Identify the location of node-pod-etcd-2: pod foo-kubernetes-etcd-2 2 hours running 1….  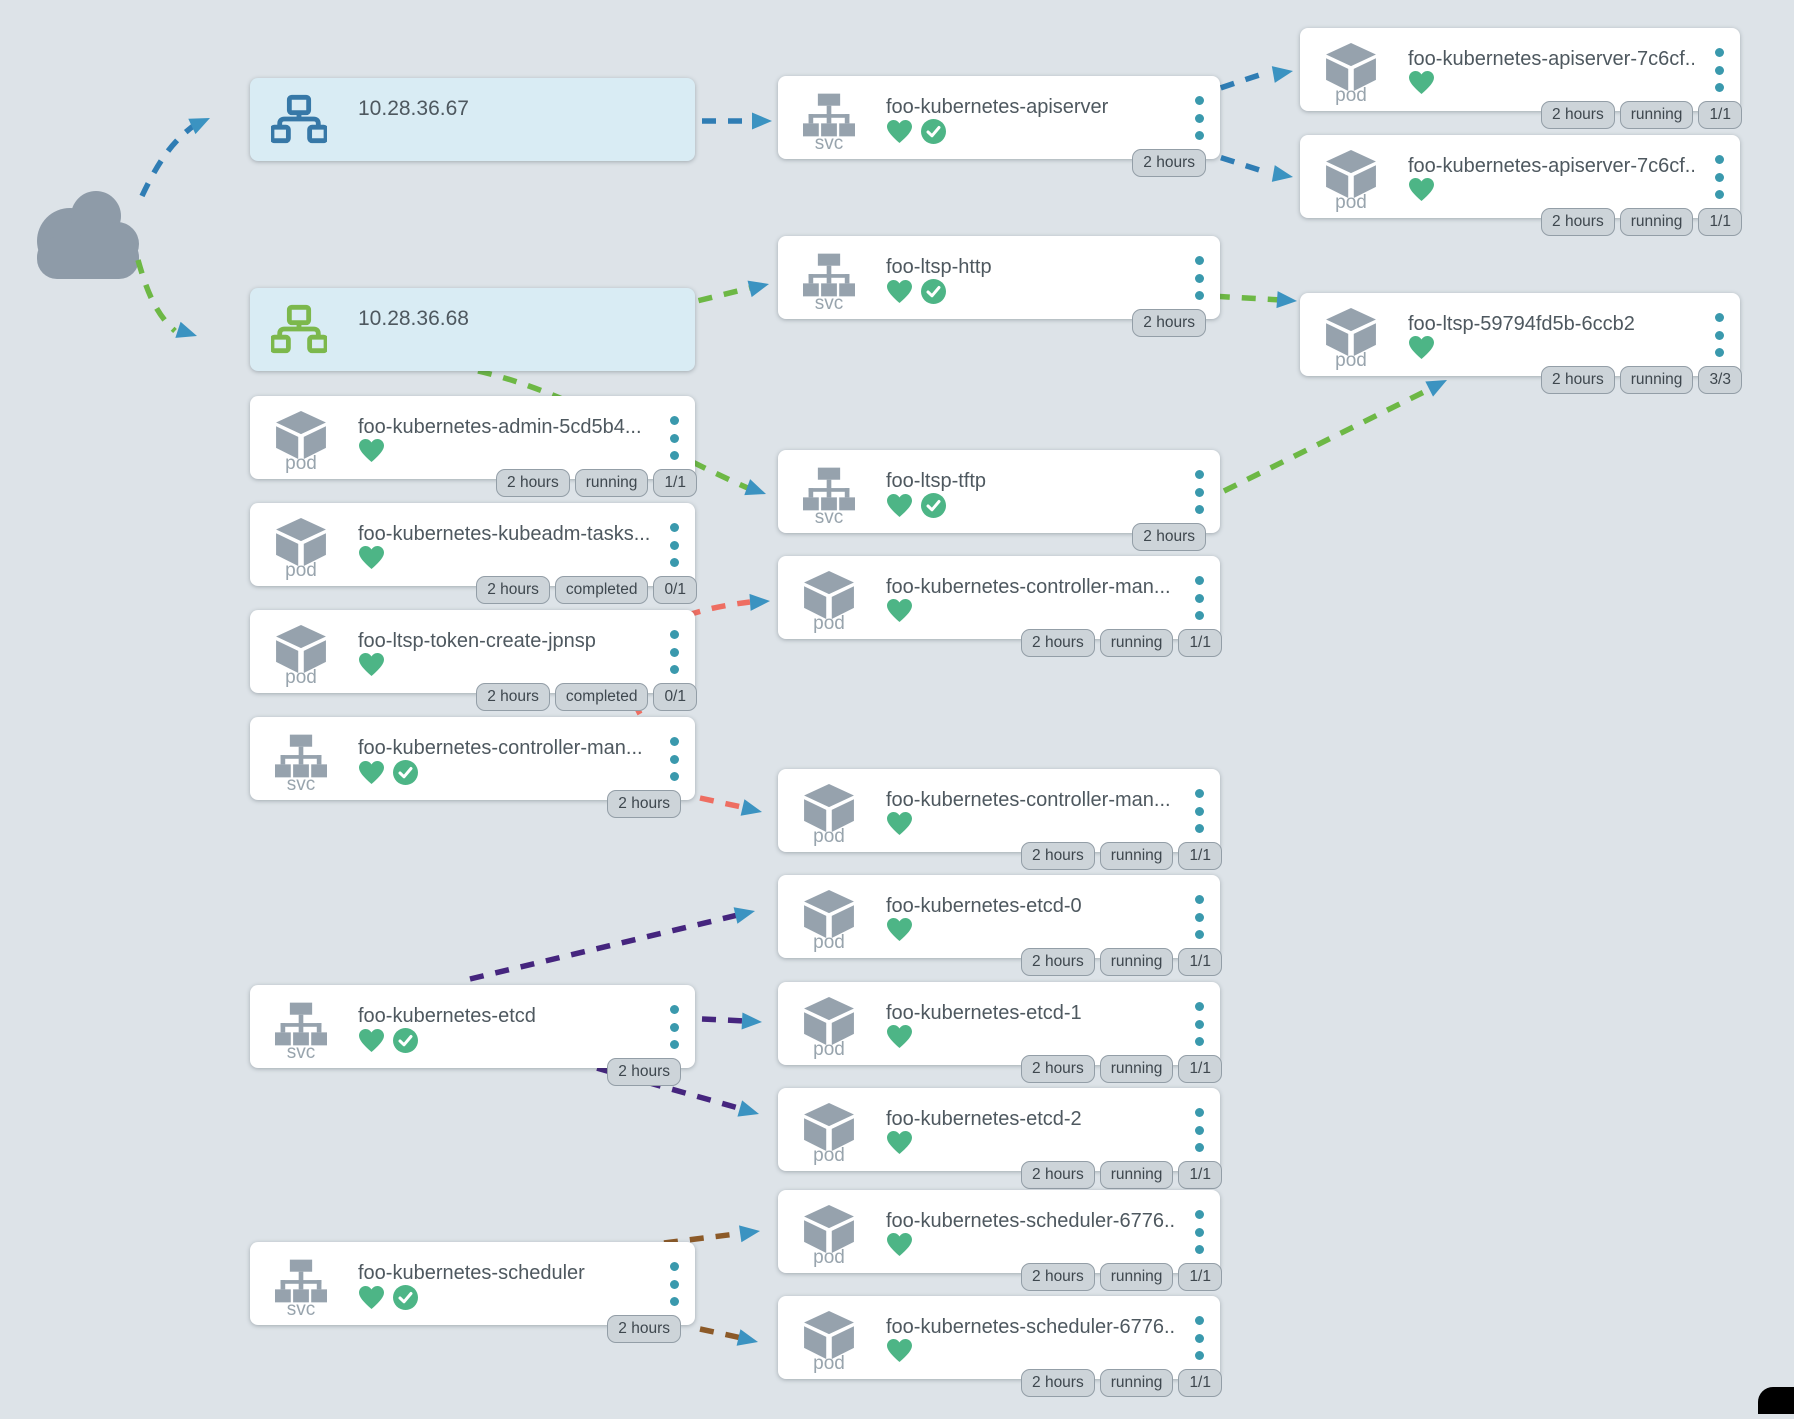
(1000, 1138).